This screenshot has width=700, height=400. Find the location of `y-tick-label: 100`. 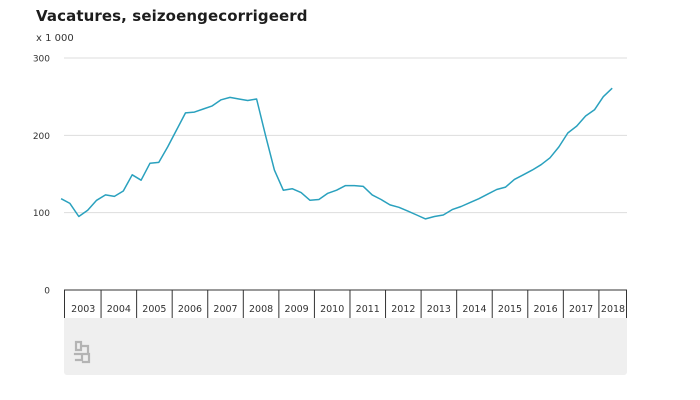

y-tick-label: 100 is located at coordinates (41, 214).